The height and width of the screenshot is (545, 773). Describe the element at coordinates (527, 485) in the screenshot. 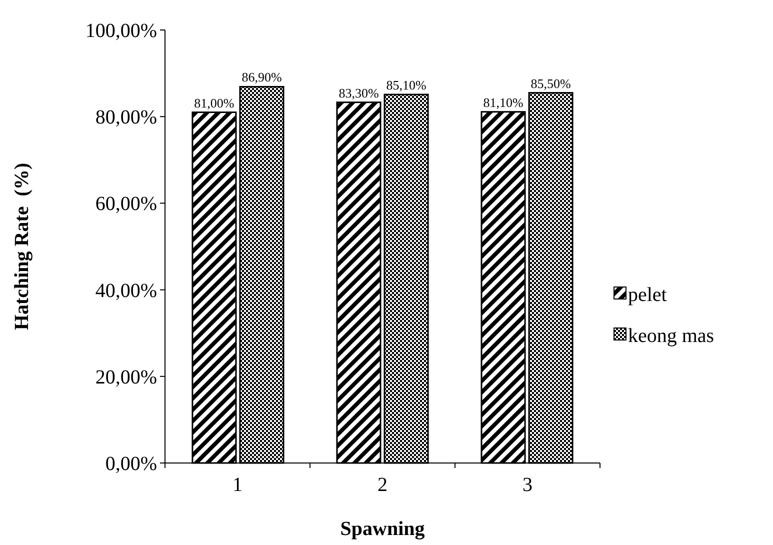

I see `x-tick-label: 3` at that location.